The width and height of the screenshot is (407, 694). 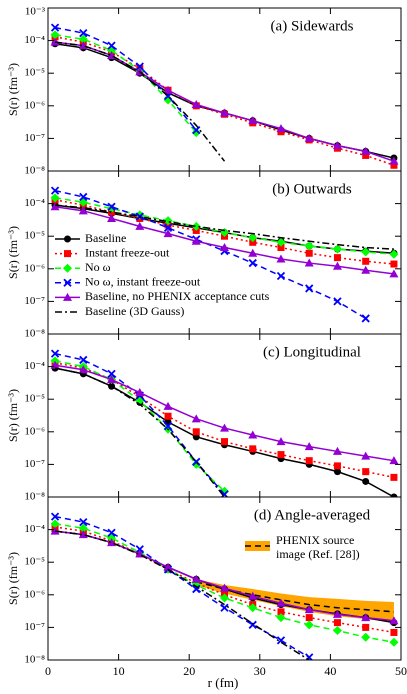 What do you see at coordinates (223, 682) in the screenshot?
I see `x-axis-label: r (fm)` at bounding box center [223, 682].